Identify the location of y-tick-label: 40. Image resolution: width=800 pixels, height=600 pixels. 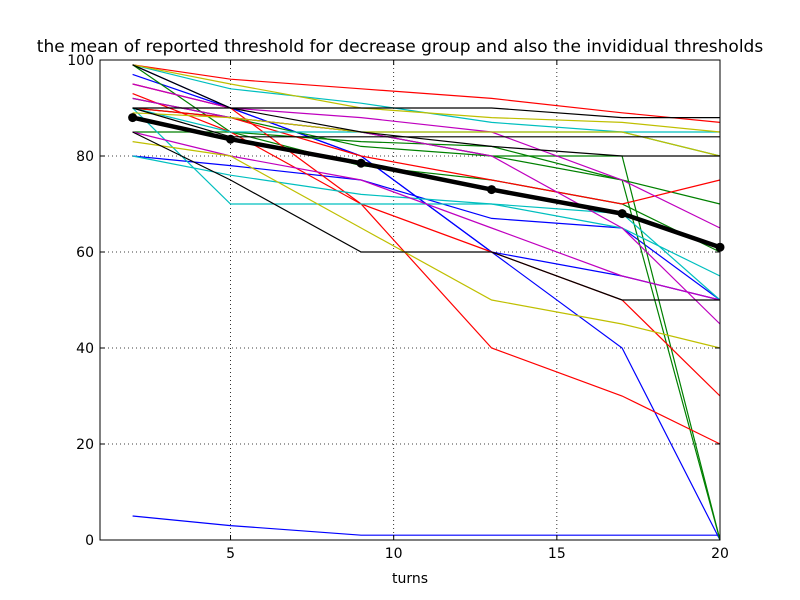
(85, 349).